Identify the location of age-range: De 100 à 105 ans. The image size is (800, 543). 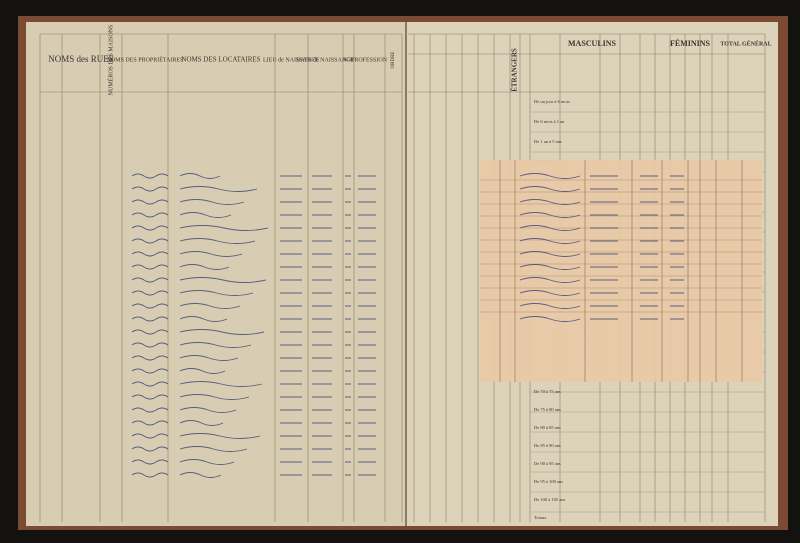
(549, 499).